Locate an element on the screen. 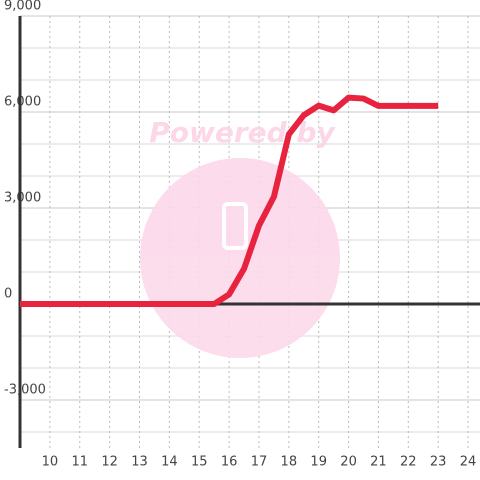 Image resolution: width=480 pixels, height=480 pixels. x-tick-label: 13 is located at coordinates (139, 462).